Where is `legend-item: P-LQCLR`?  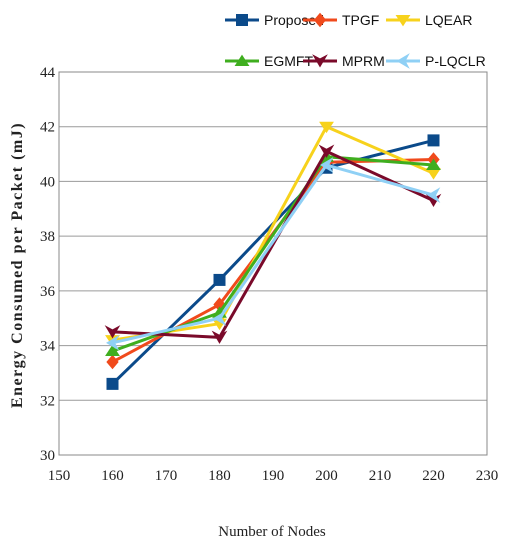 legend-item: P-LQCLR is located at coordinates (436, 61).